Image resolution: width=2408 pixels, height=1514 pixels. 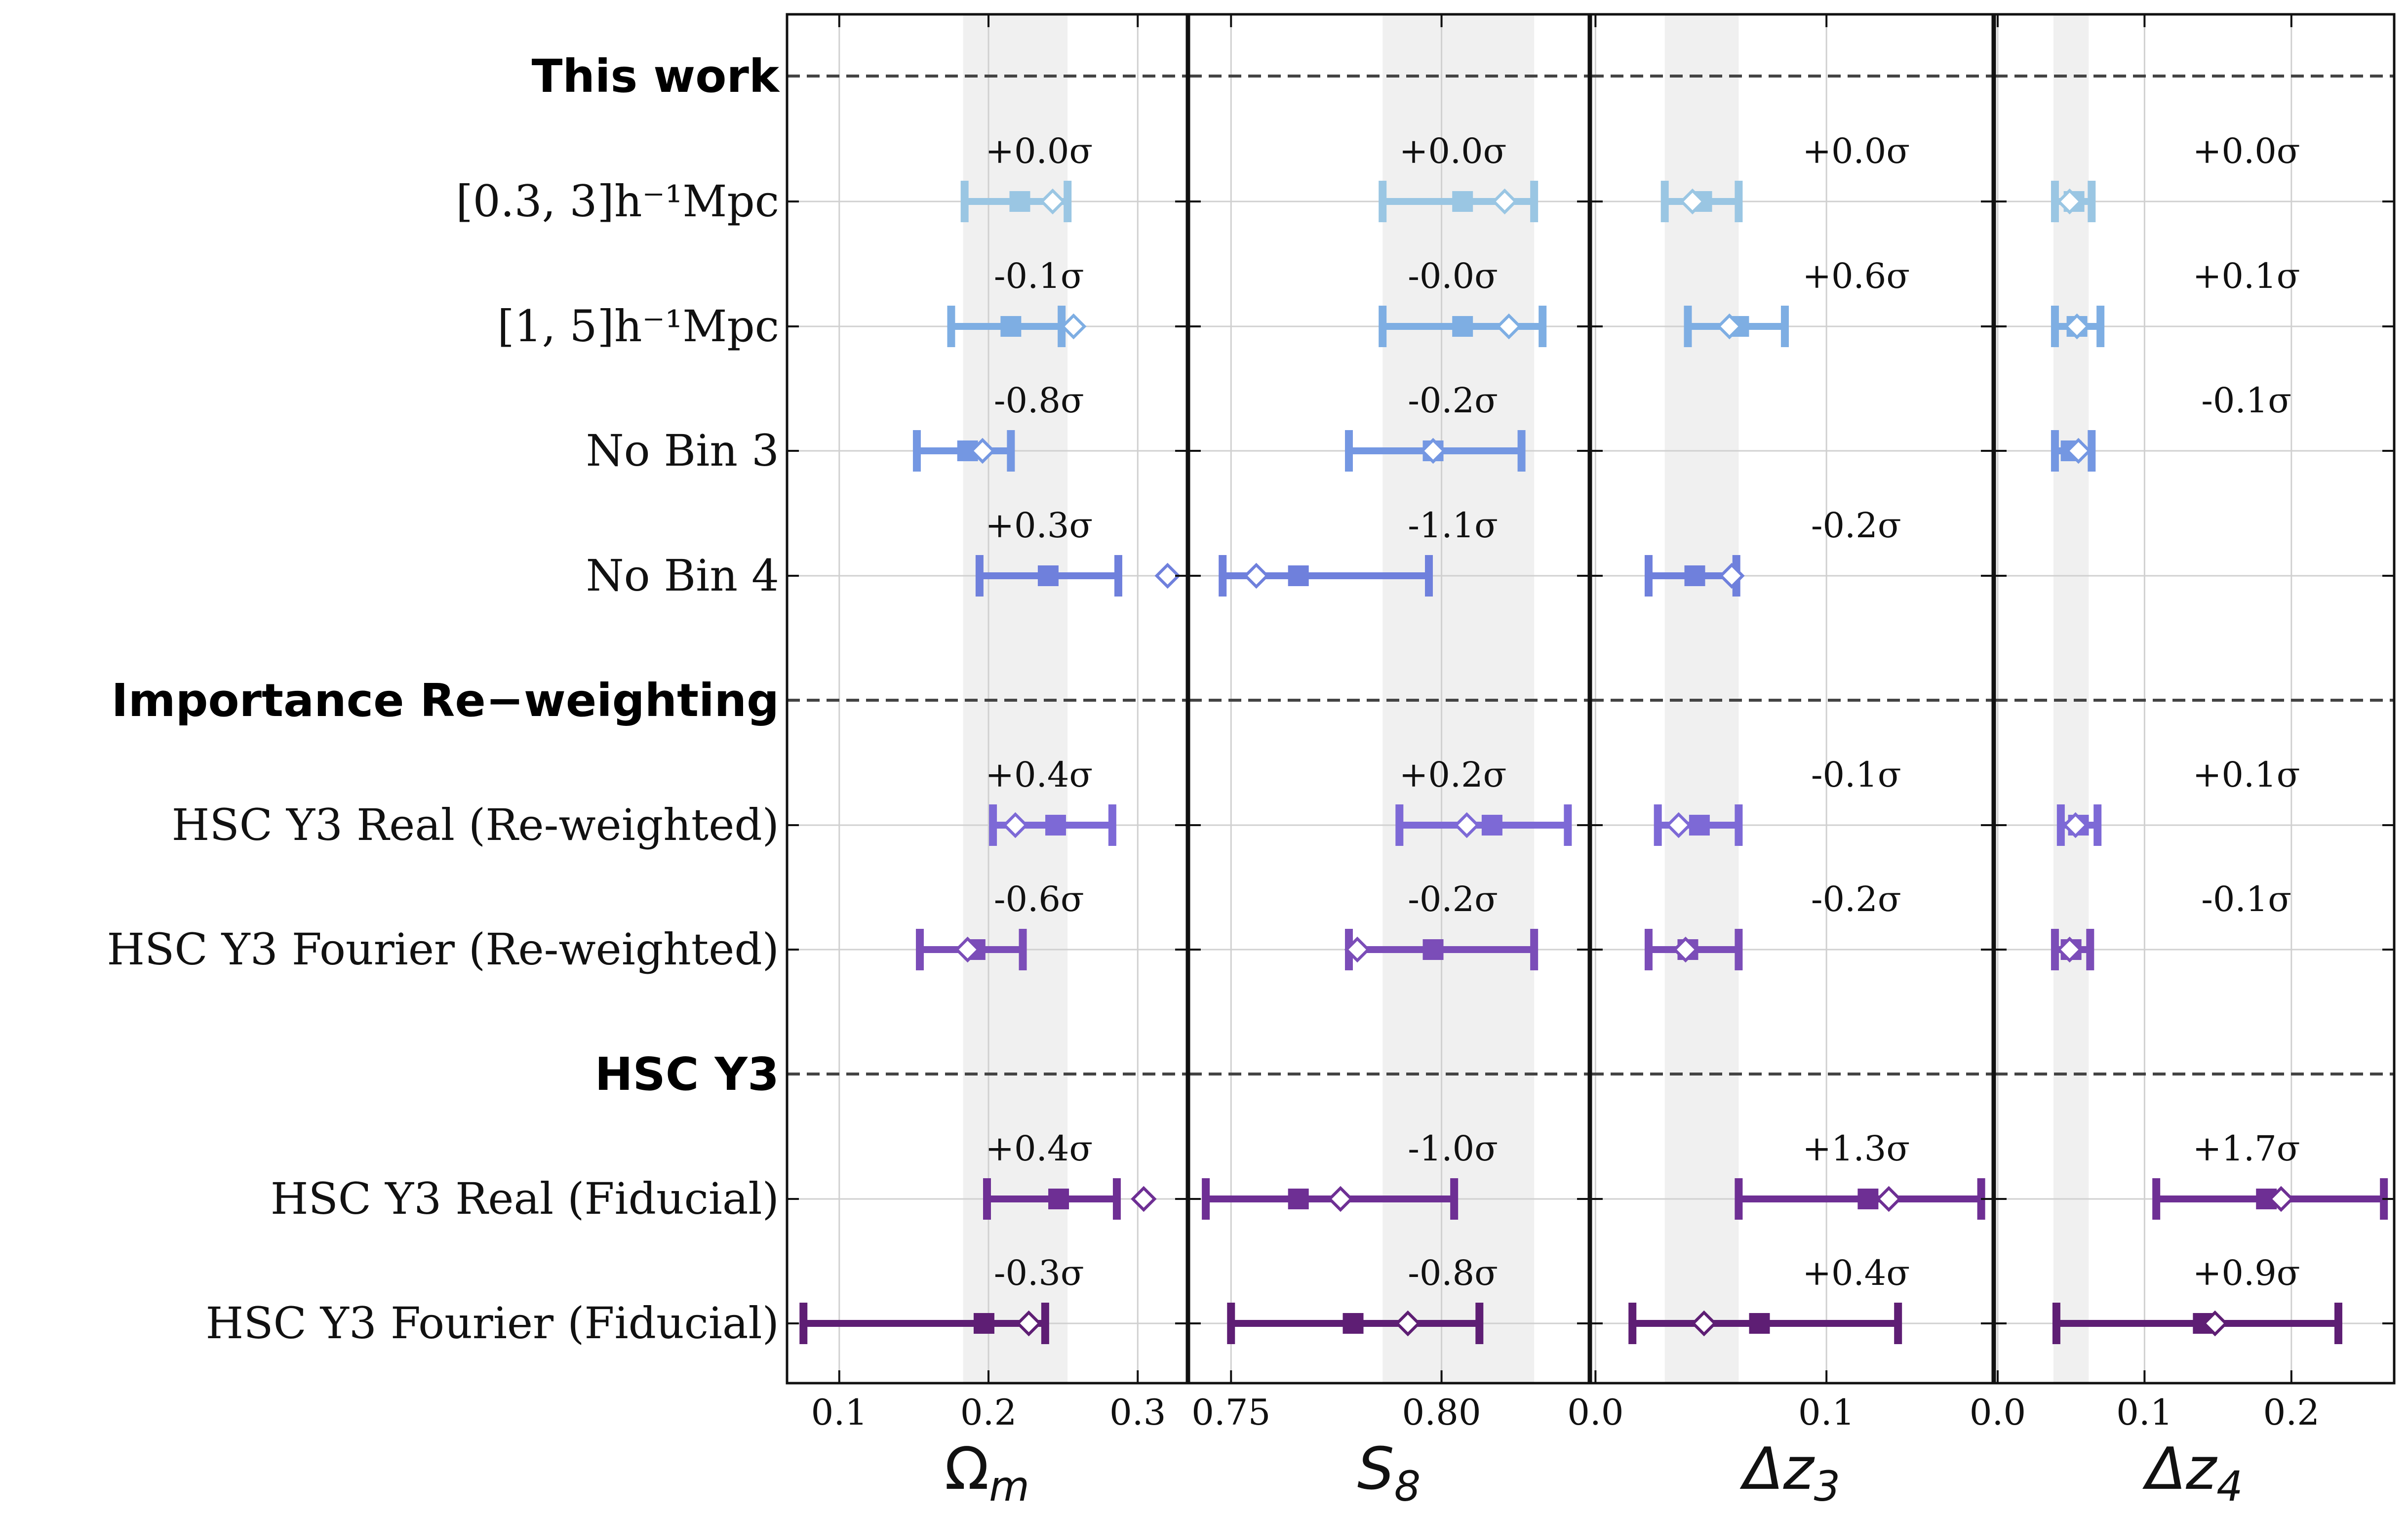 What do you see at coordinates (967, 1468) in the screenshot?
I see `x-axis-label-main: Ω` at bounding box center [967, 1468].